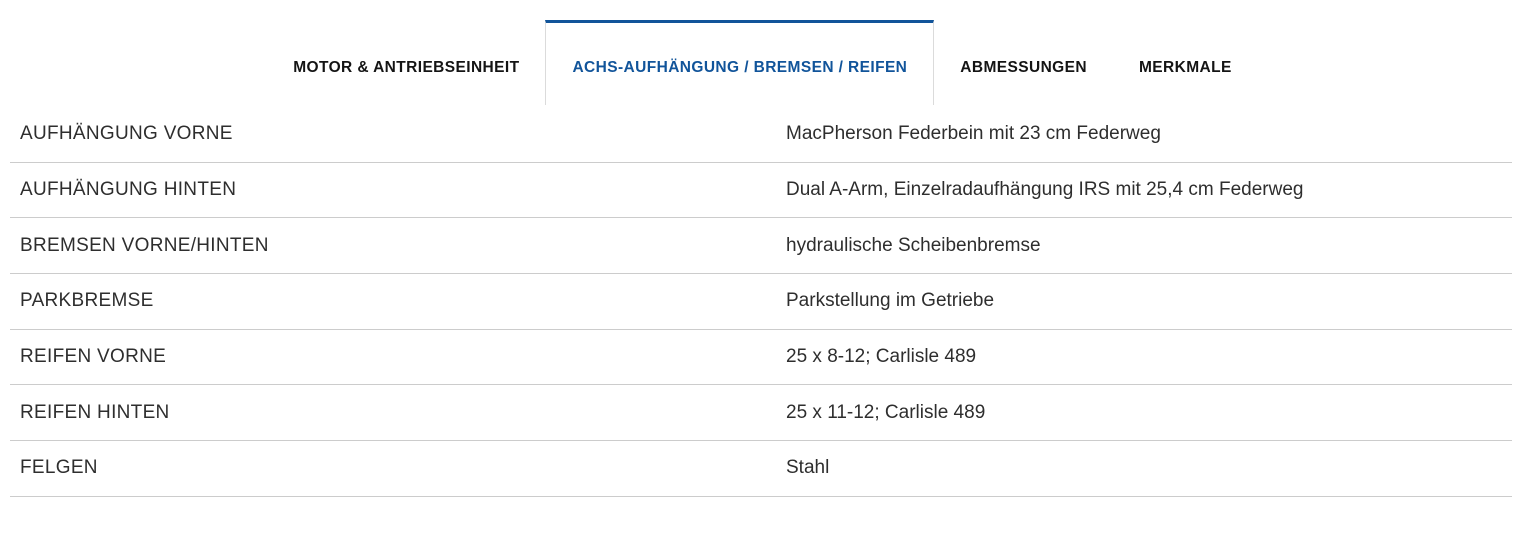  Describe the element at coordinates (973, 134) in the screenshot. I see `spec-row-value: MacPherson Federbein mit 23 cm Federweg` at that location.